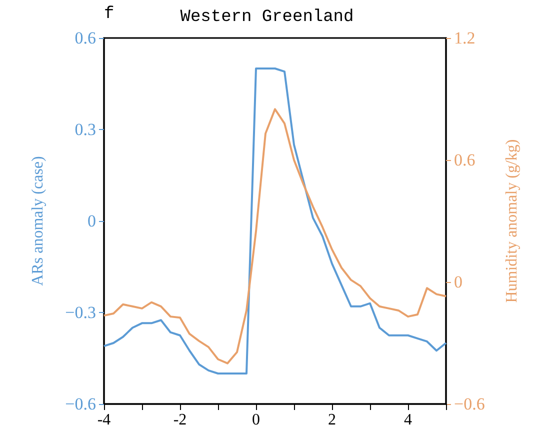 The image size is (534, 439). What do you see at coordinates (38, 221) in the screenshot?
I see `y-axis-title: ARs anomaly (case)` at bounding box center [38, 221].